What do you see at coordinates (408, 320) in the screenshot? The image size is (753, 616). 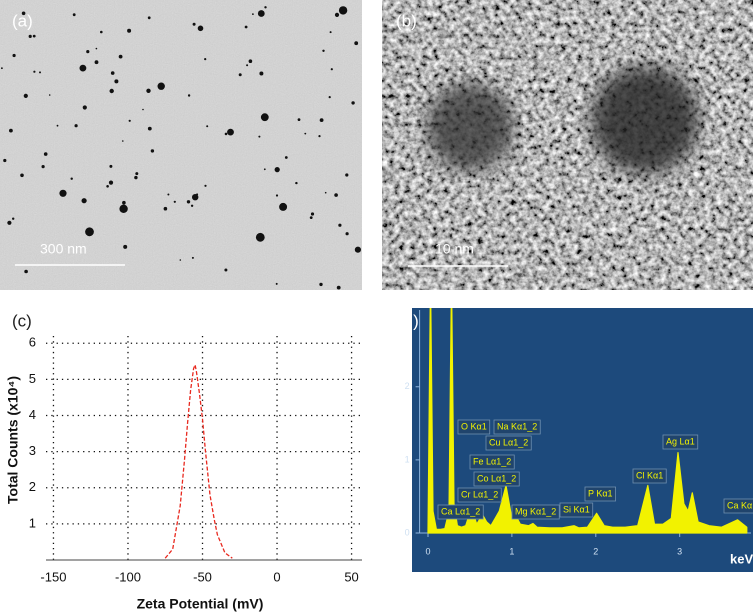 I see `panel-label: (d)` at bounding box center [408, 320].